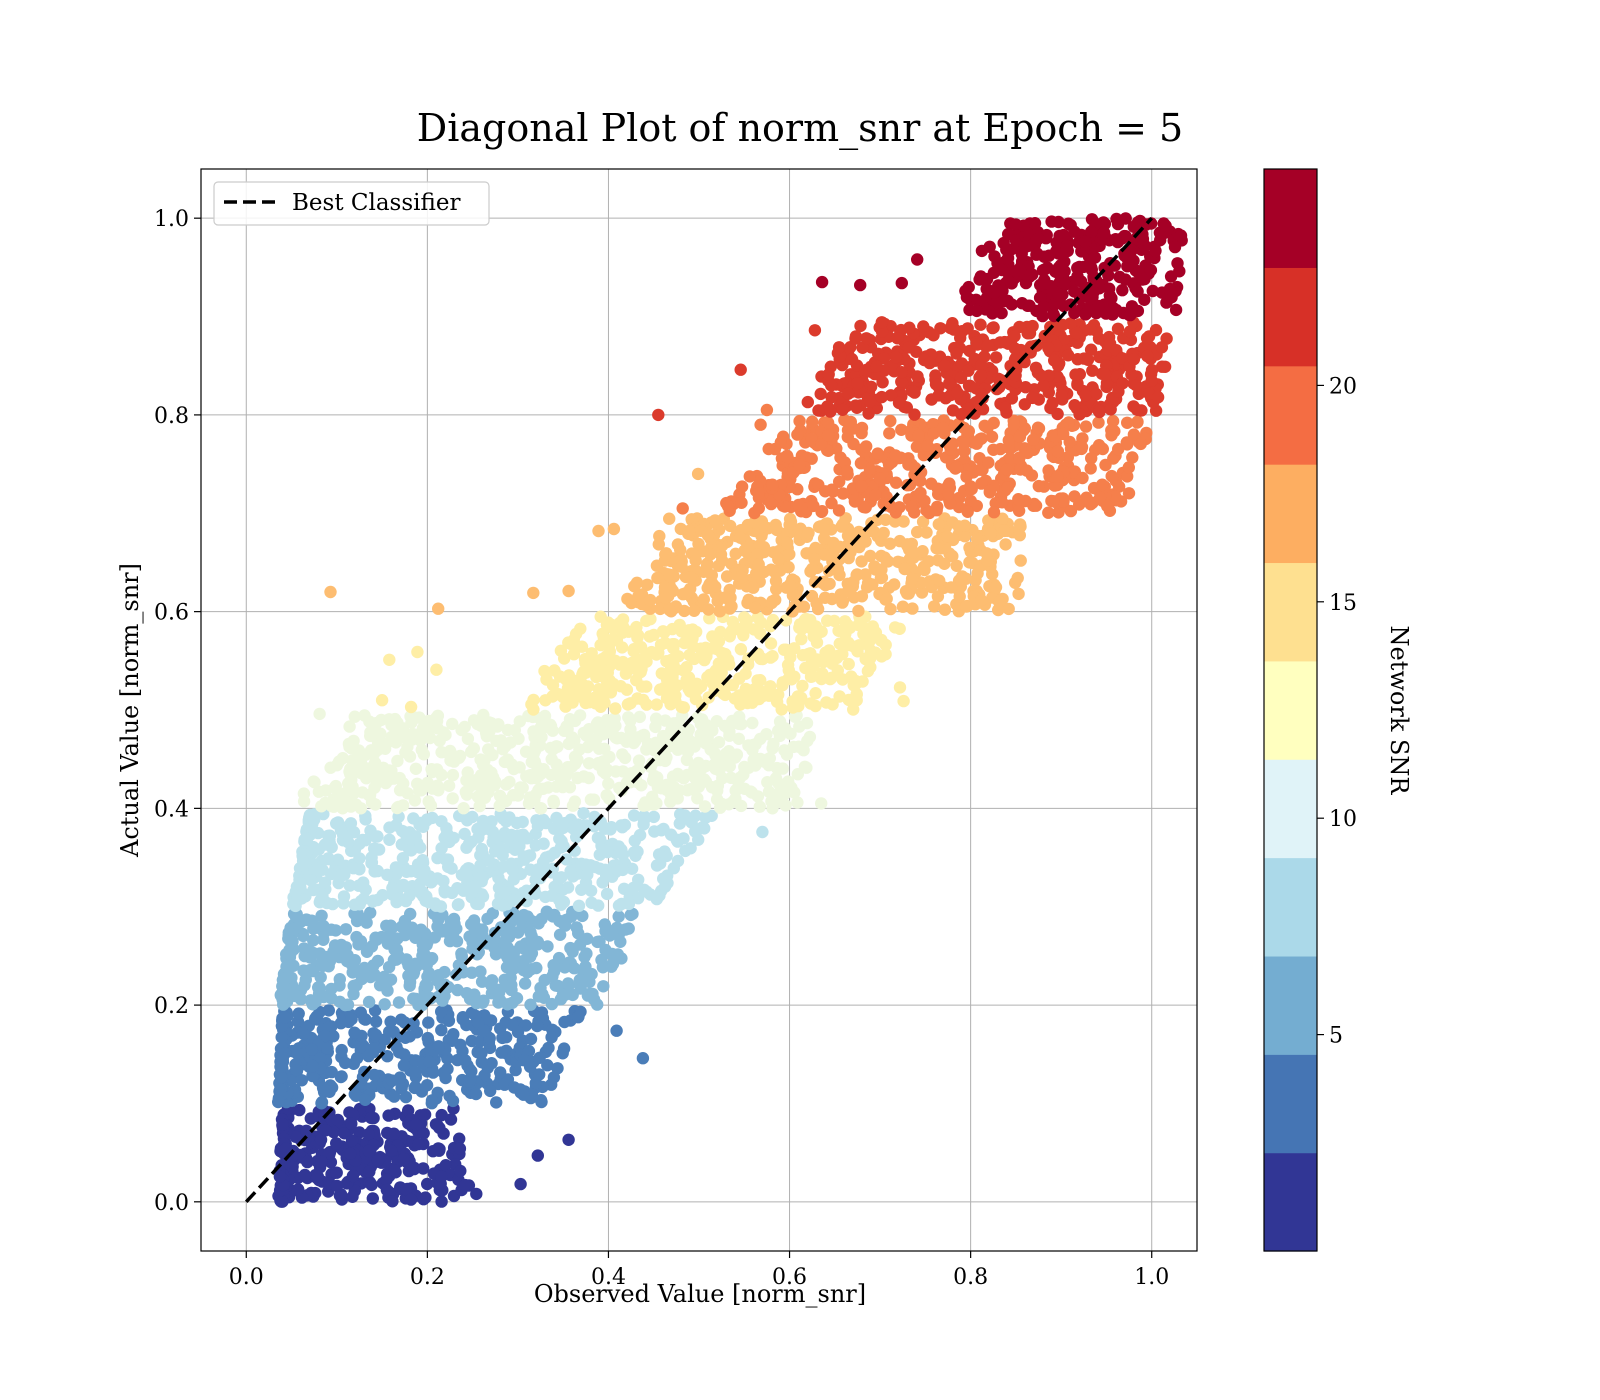 Image resolution: width=1600 pixels, height=1400 pixels. What do you see at coordinates (1336, 1036) in the screenshot?
I see `colorbar-tick-label: 5` at bounding box center [1336, 1036].